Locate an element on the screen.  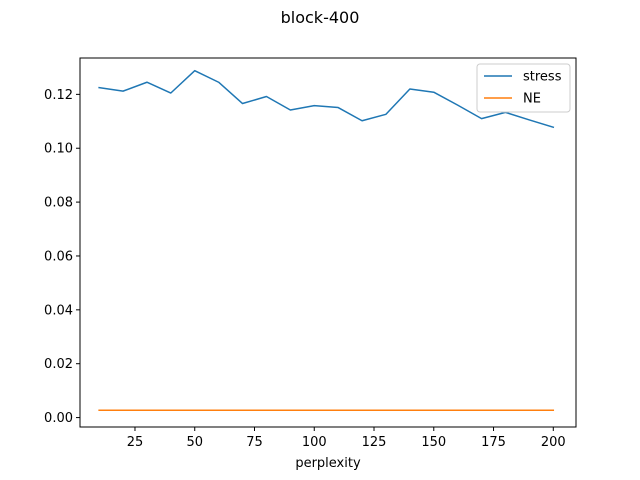
y-axis: 0.00 0.02 0.04 0.06 0.08 0.10 0.12 is located at coordinates (62, 257).